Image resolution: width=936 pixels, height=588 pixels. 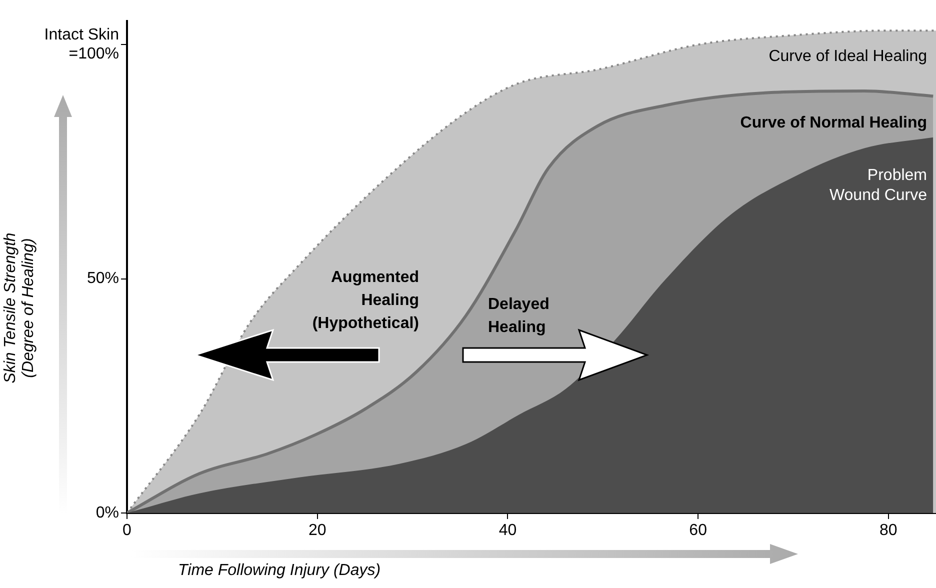 What do you see at coordinates (878, 185) in the screenshot?
I see `series-label: Problem Wound Curve` at bounding box center [878, 185].